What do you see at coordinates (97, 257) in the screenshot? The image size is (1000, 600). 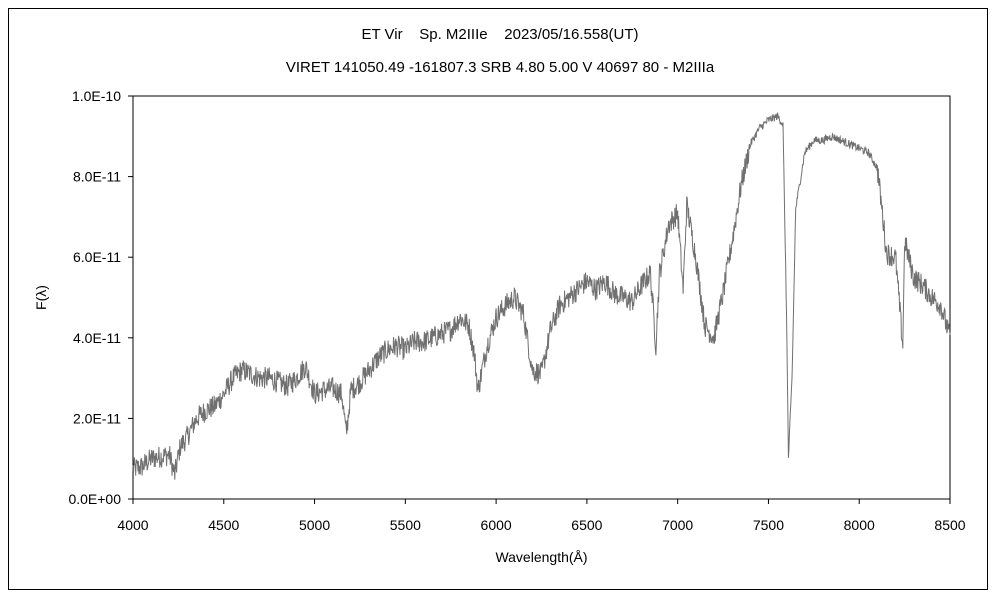 I see `y-tick-label: 6.0E-11` at bounding box center [97, 257].